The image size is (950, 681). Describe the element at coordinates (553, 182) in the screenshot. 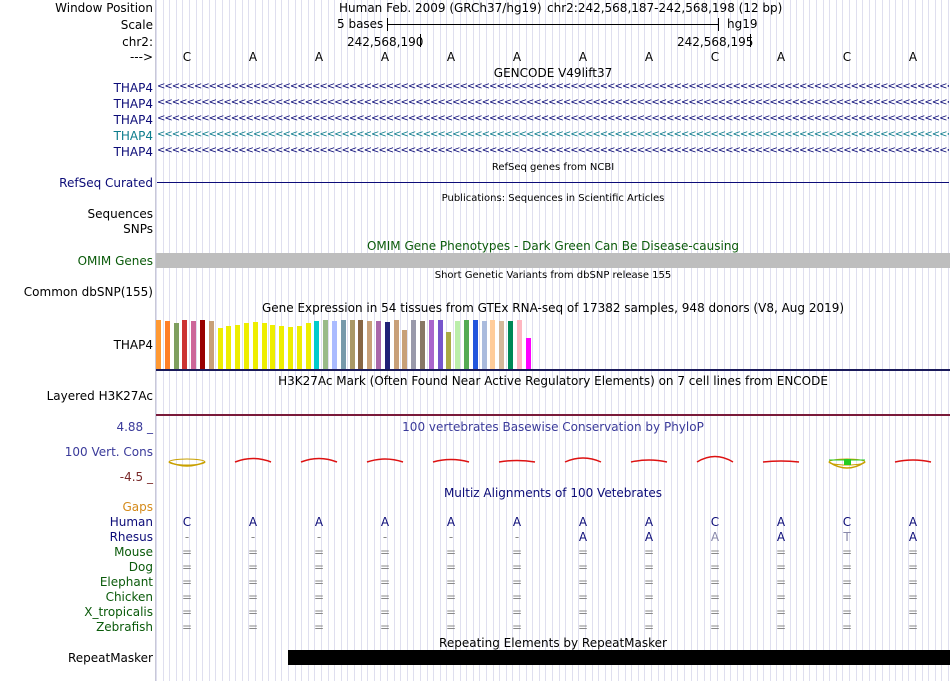

I see `refseq-gene-line` at that location.